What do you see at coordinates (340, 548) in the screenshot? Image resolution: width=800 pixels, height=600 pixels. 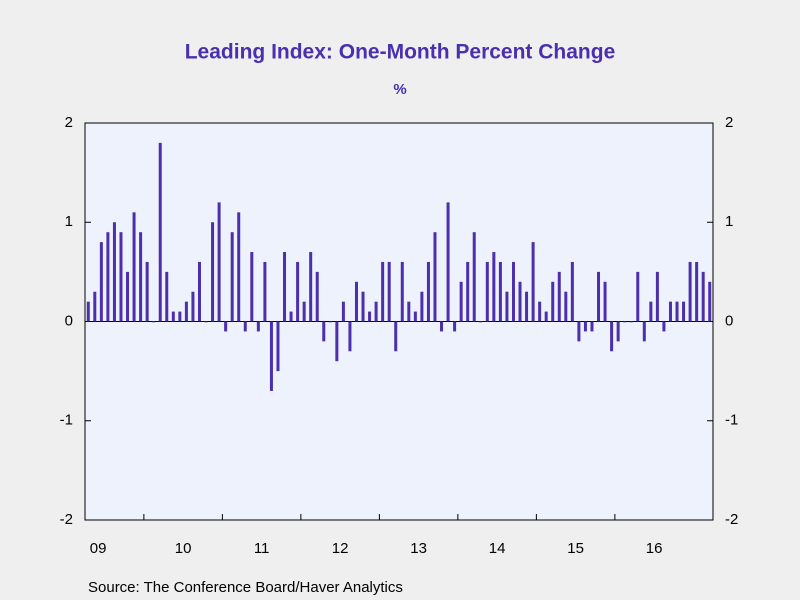 I see `x-tick-label: 12` at bounding box center [340, 548].